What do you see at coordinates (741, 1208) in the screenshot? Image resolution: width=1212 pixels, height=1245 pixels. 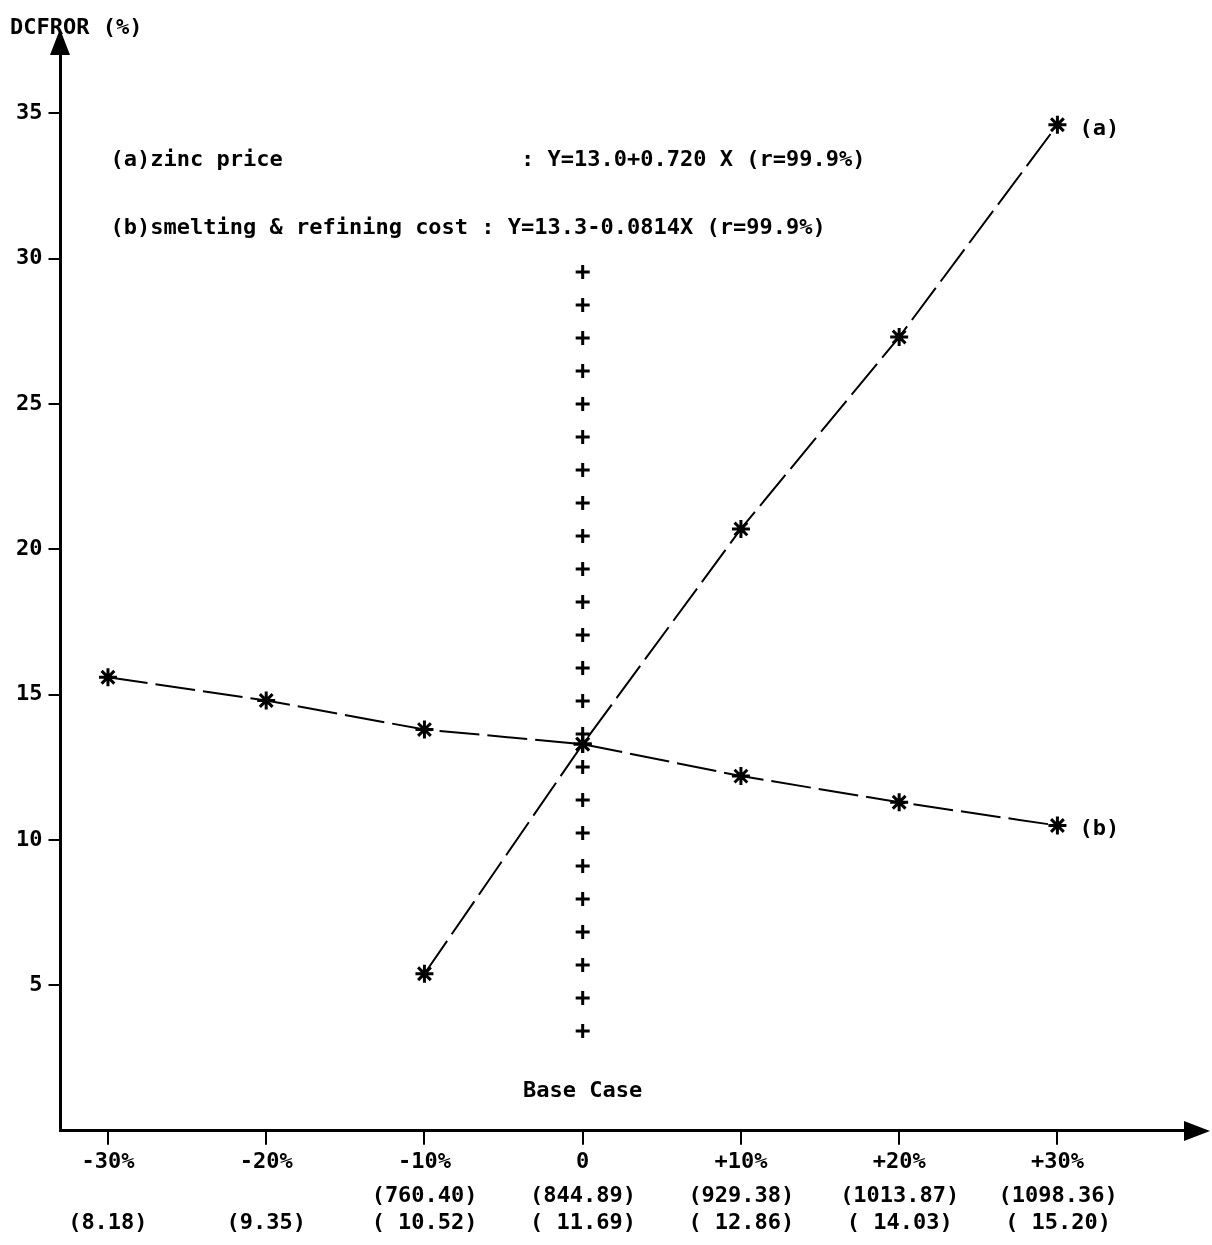 I see `x2-tick-label: (929.38) ( 12.86)` at bounding box center [741, 1208].